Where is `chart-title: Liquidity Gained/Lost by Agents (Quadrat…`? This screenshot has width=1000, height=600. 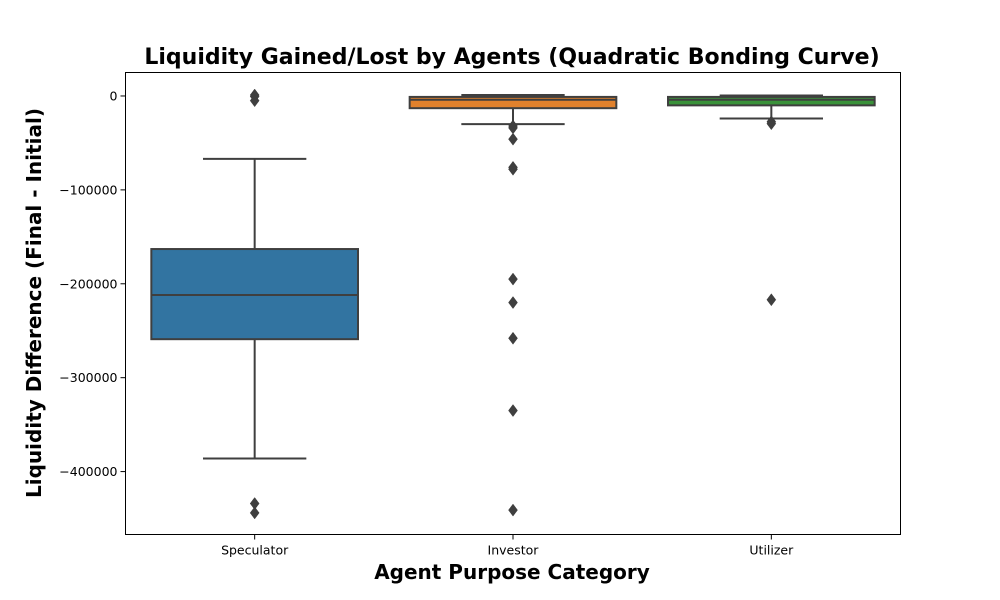 chart-title: Liquidity Gained/Lost by Agents (Quadrat… is located at coordinates (511, 57).